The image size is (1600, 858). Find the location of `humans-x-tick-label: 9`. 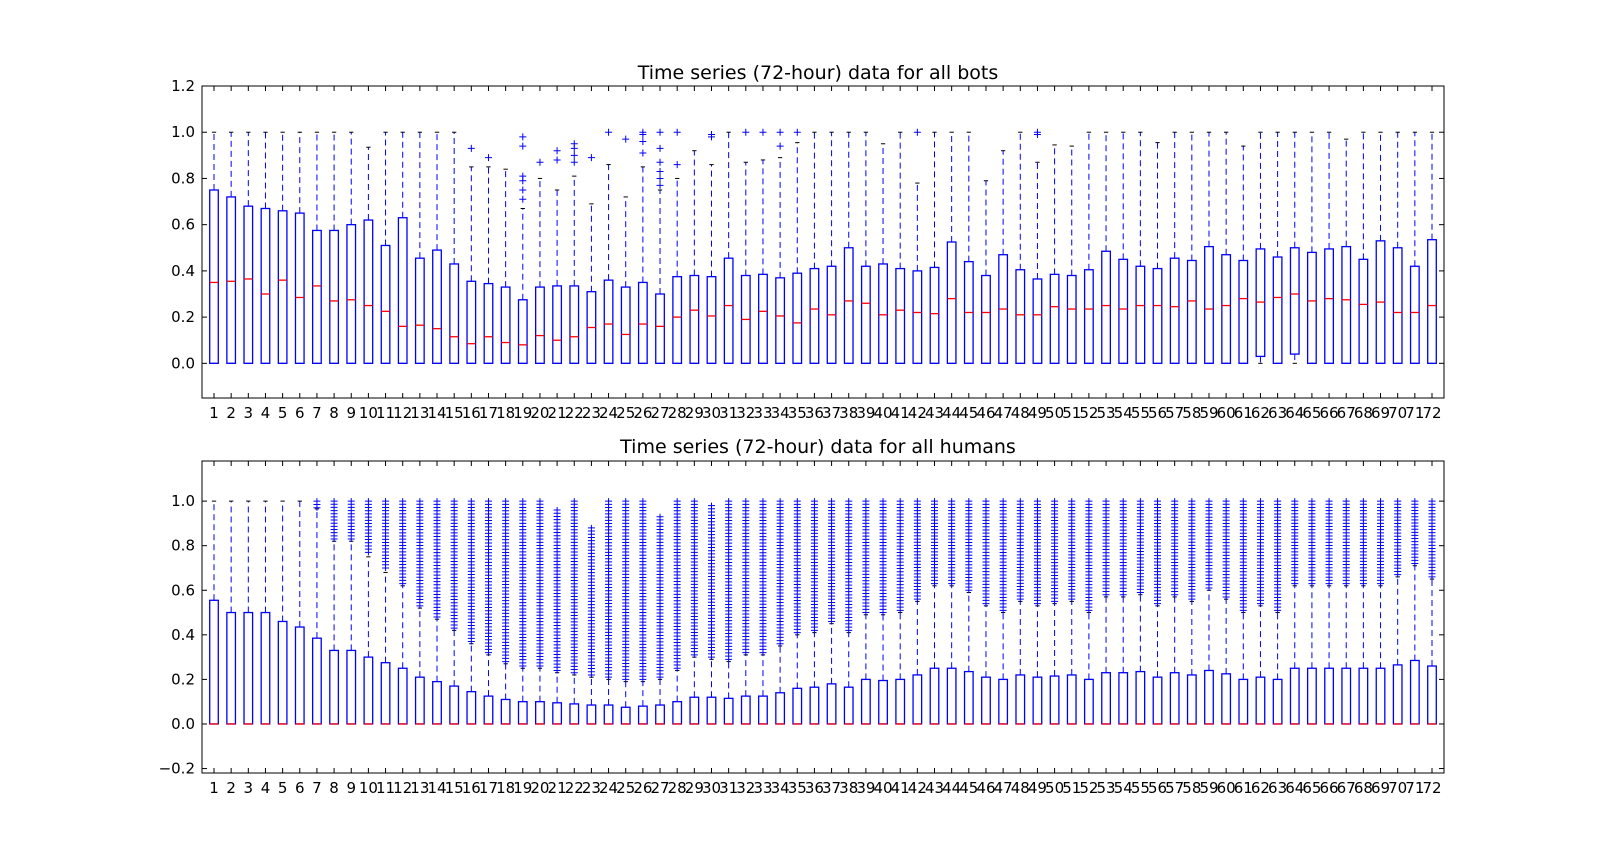

humans-x-tick-label: 9 is located at coordinates (351, 788).